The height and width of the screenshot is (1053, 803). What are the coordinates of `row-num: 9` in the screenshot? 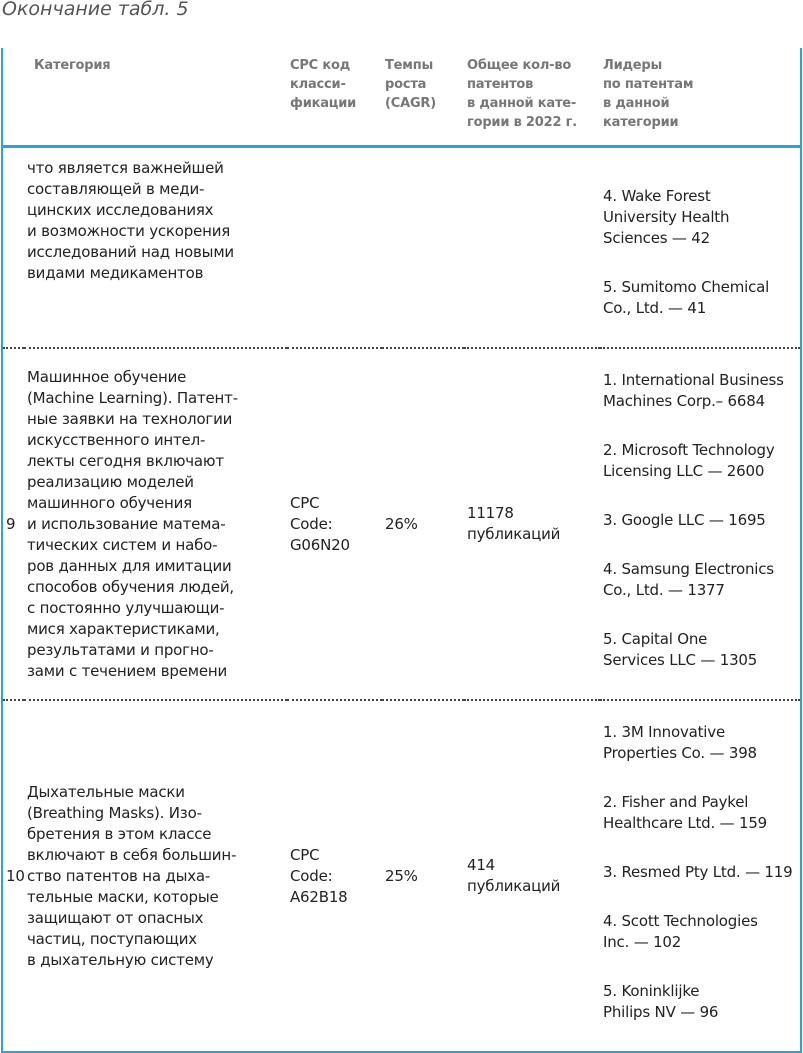 It's located at (13, 524).